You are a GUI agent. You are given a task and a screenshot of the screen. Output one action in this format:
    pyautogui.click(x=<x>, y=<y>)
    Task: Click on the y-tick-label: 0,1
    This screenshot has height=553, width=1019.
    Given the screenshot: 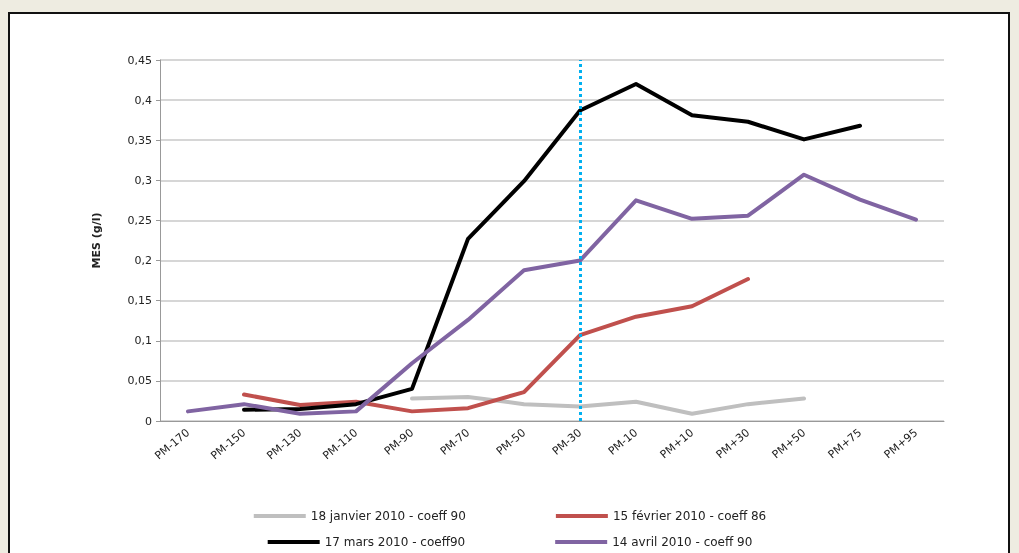 What is the action you would take?
    pyautogui.click(x=143, y=341)
    